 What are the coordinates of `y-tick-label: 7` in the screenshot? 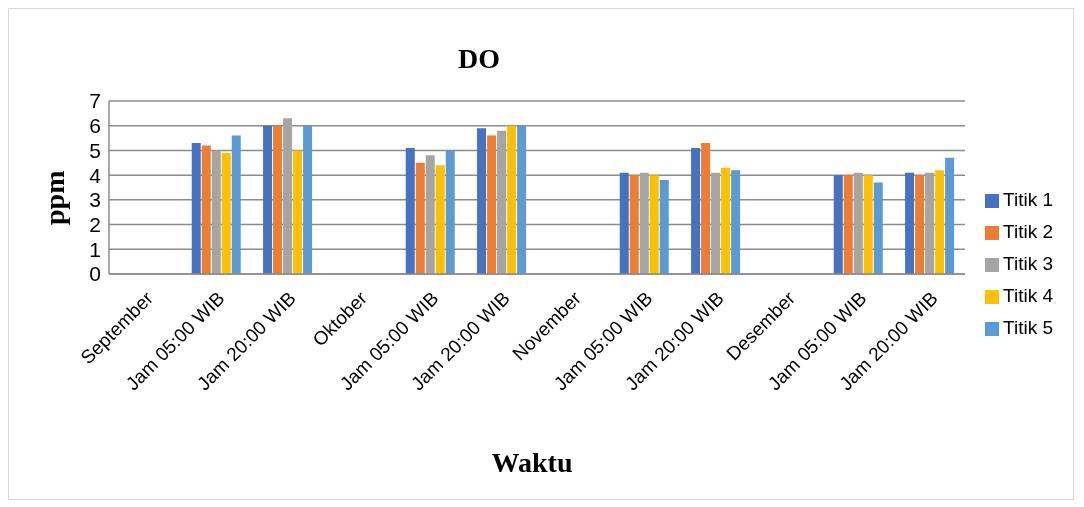 It's located at (95, 101).